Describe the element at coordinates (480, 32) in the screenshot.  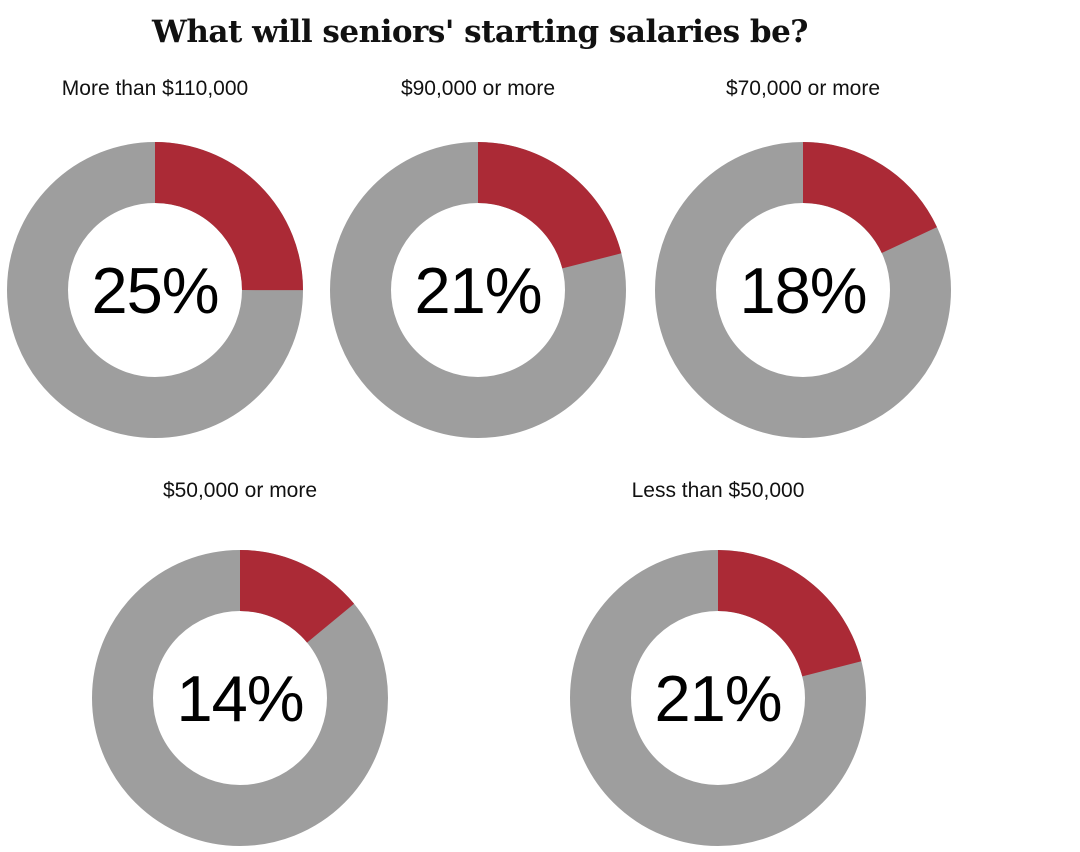
I see `chart-title: What will seniors' starting salaries be?` at that location.